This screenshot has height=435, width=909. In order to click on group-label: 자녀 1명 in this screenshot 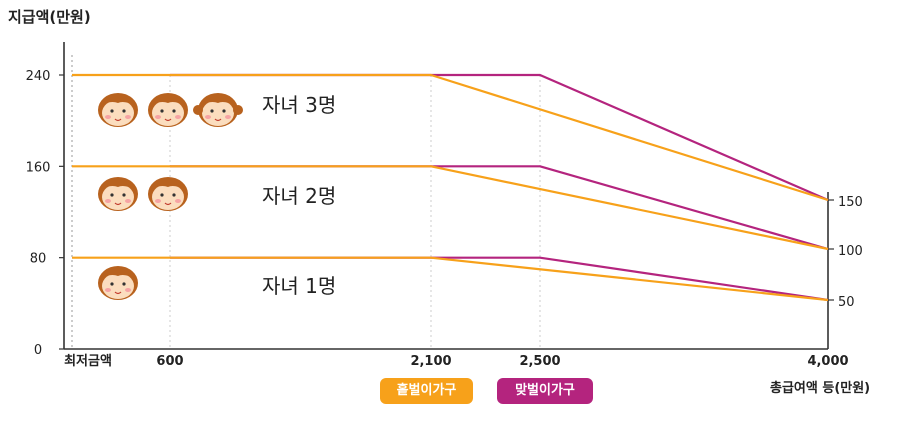, I will do `click(299, 286)`.